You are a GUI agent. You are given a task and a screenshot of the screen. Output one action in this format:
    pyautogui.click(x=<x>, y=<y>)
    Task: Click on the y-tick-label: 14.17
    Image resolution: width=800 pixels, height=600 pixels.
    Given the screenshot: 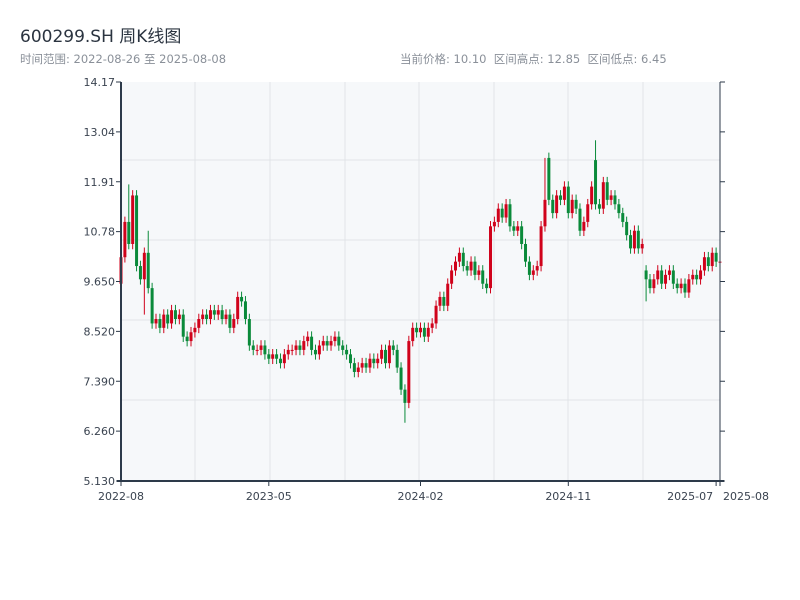 What is the action you would take?
    pyautogui.click(x=100, y=82)
    